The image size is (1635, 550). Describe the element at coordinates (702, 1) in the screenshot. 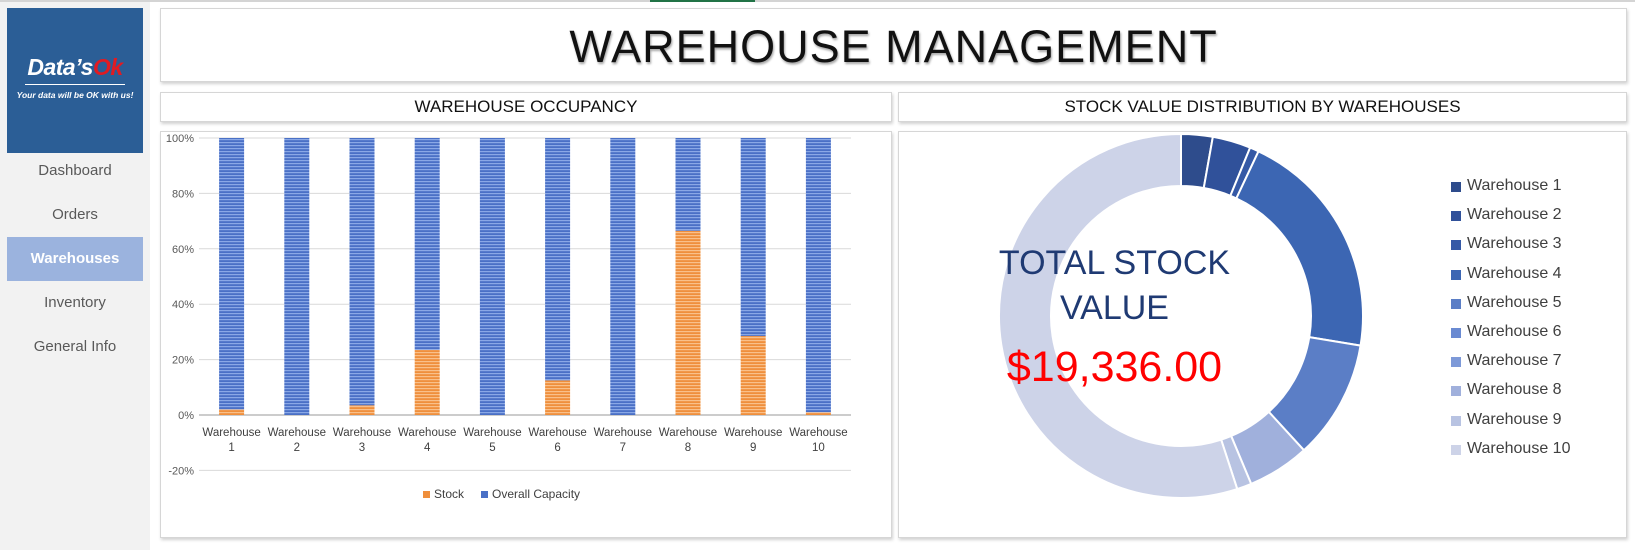

I see `active-sheet-indicator` at that location.